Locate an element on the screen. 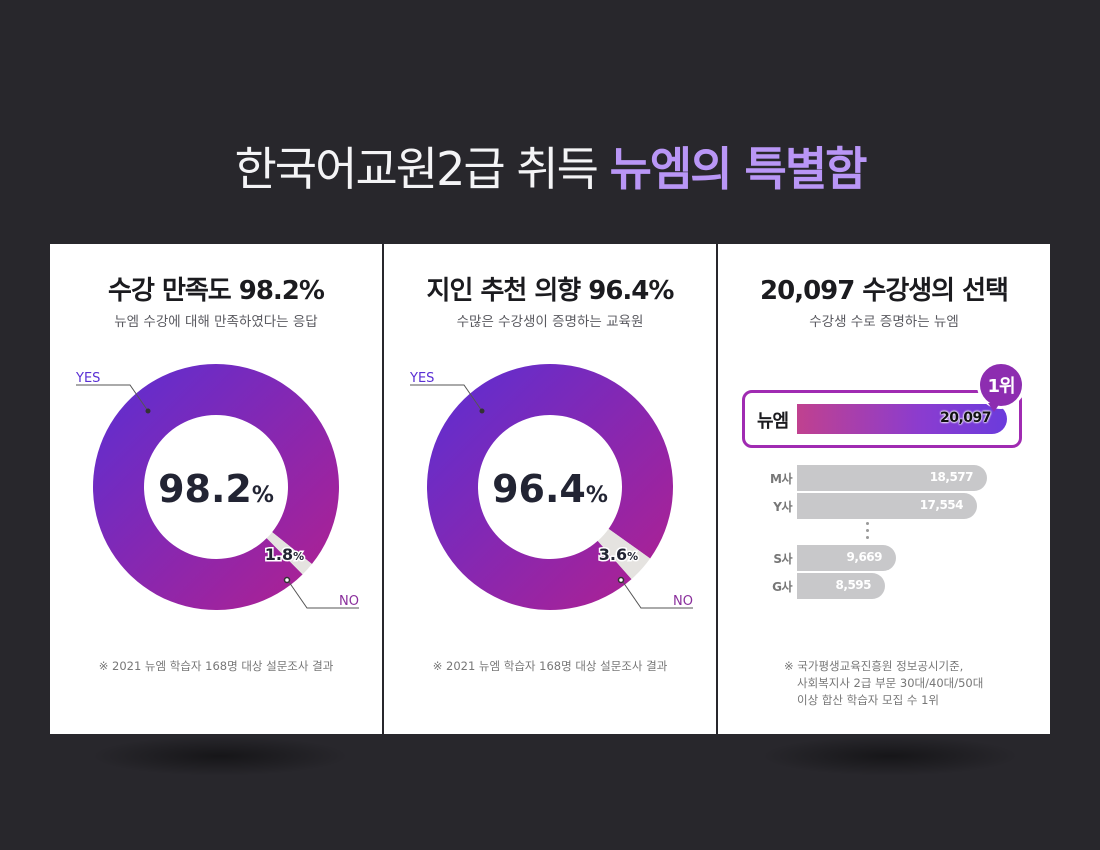 The image size is (1100, 850). bar-value-label: 18,577 is located at coordinates (951, 477).